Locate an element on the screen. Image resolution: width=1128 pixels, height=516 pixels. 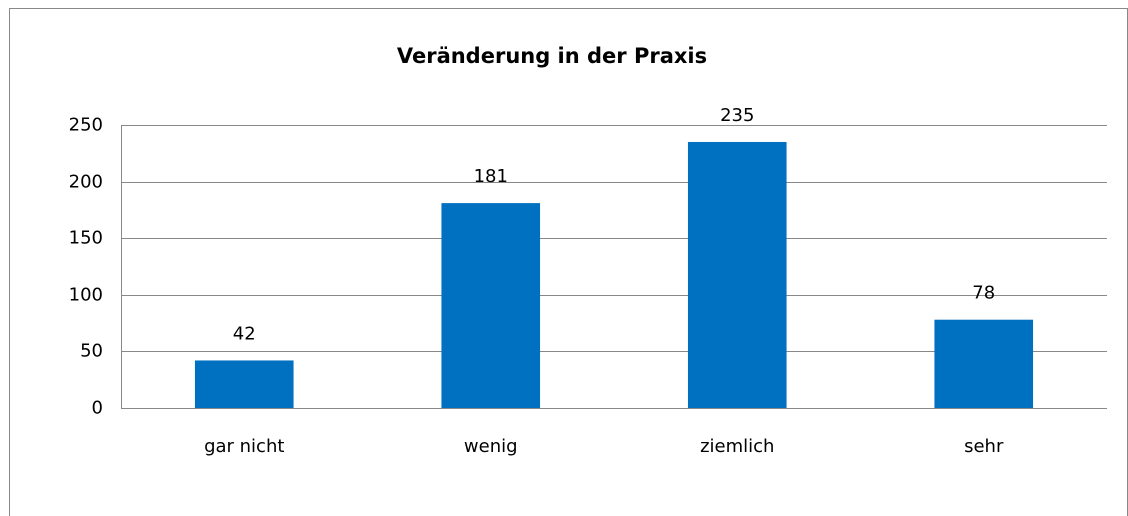
chart-title: Veränderung in der Praxis is located at coordinates (552, 56).